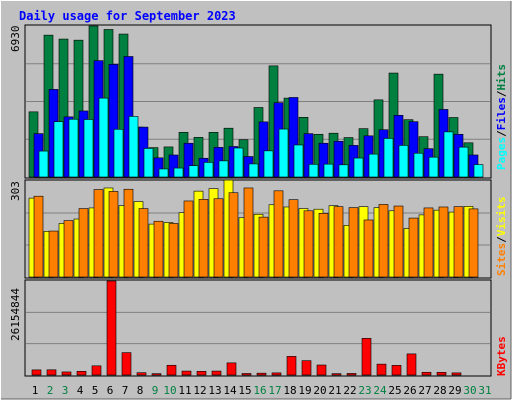 This screenshot has width=512, height=400. I want to click on x-tick-label: 30, so click(469, 390).